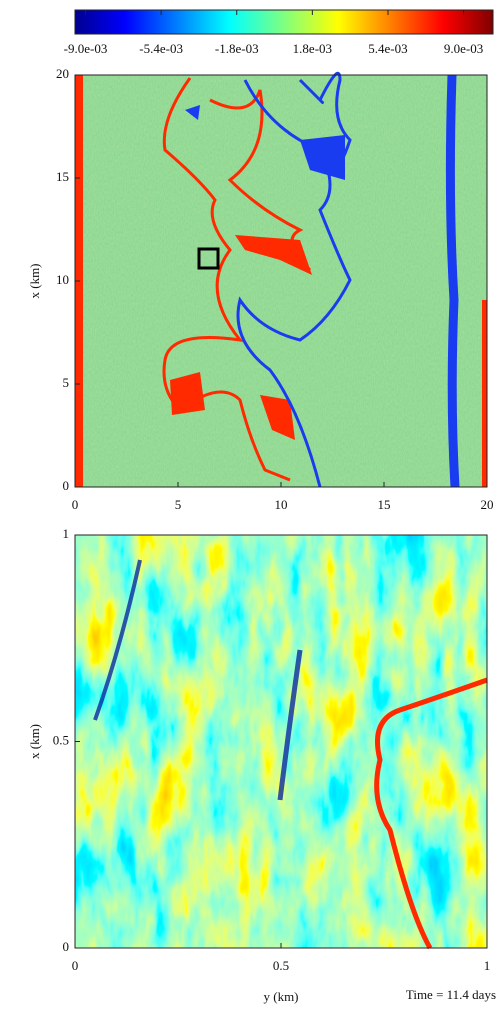 This screenshot has width=498, height=1015. I want to click on colorbar-tick-label: -1.8e-03, so click(237, 48).